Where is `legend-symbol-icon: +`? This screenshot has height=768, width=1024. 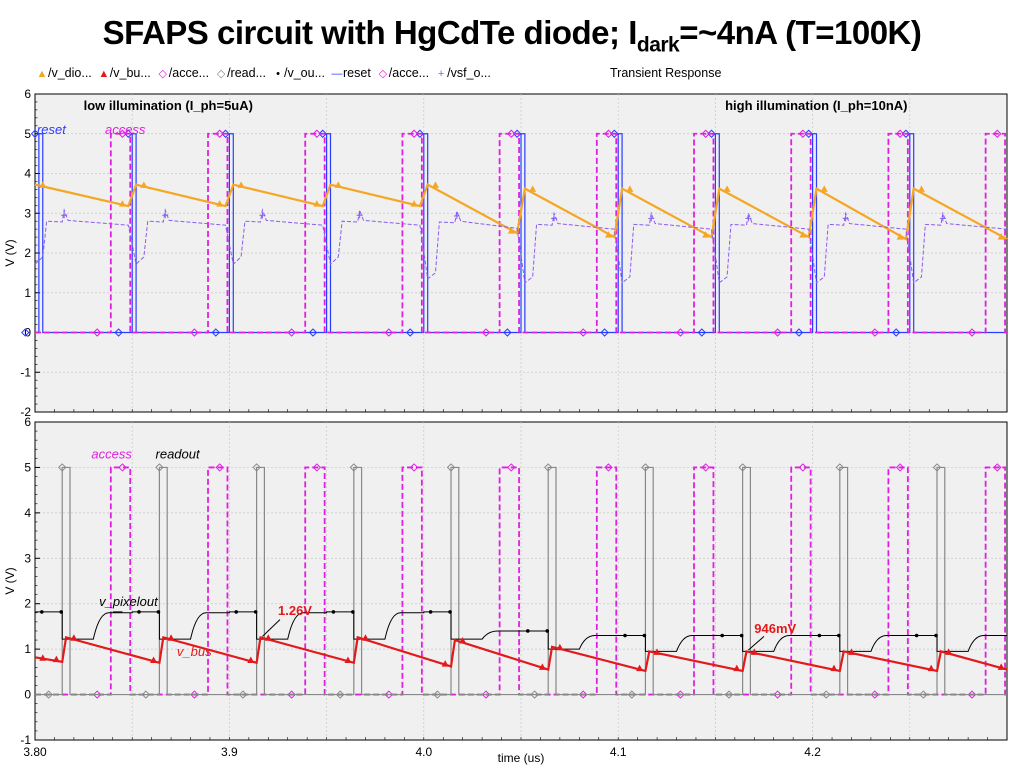
legend-symbol-icon: + is located at coordinates (441, 74).